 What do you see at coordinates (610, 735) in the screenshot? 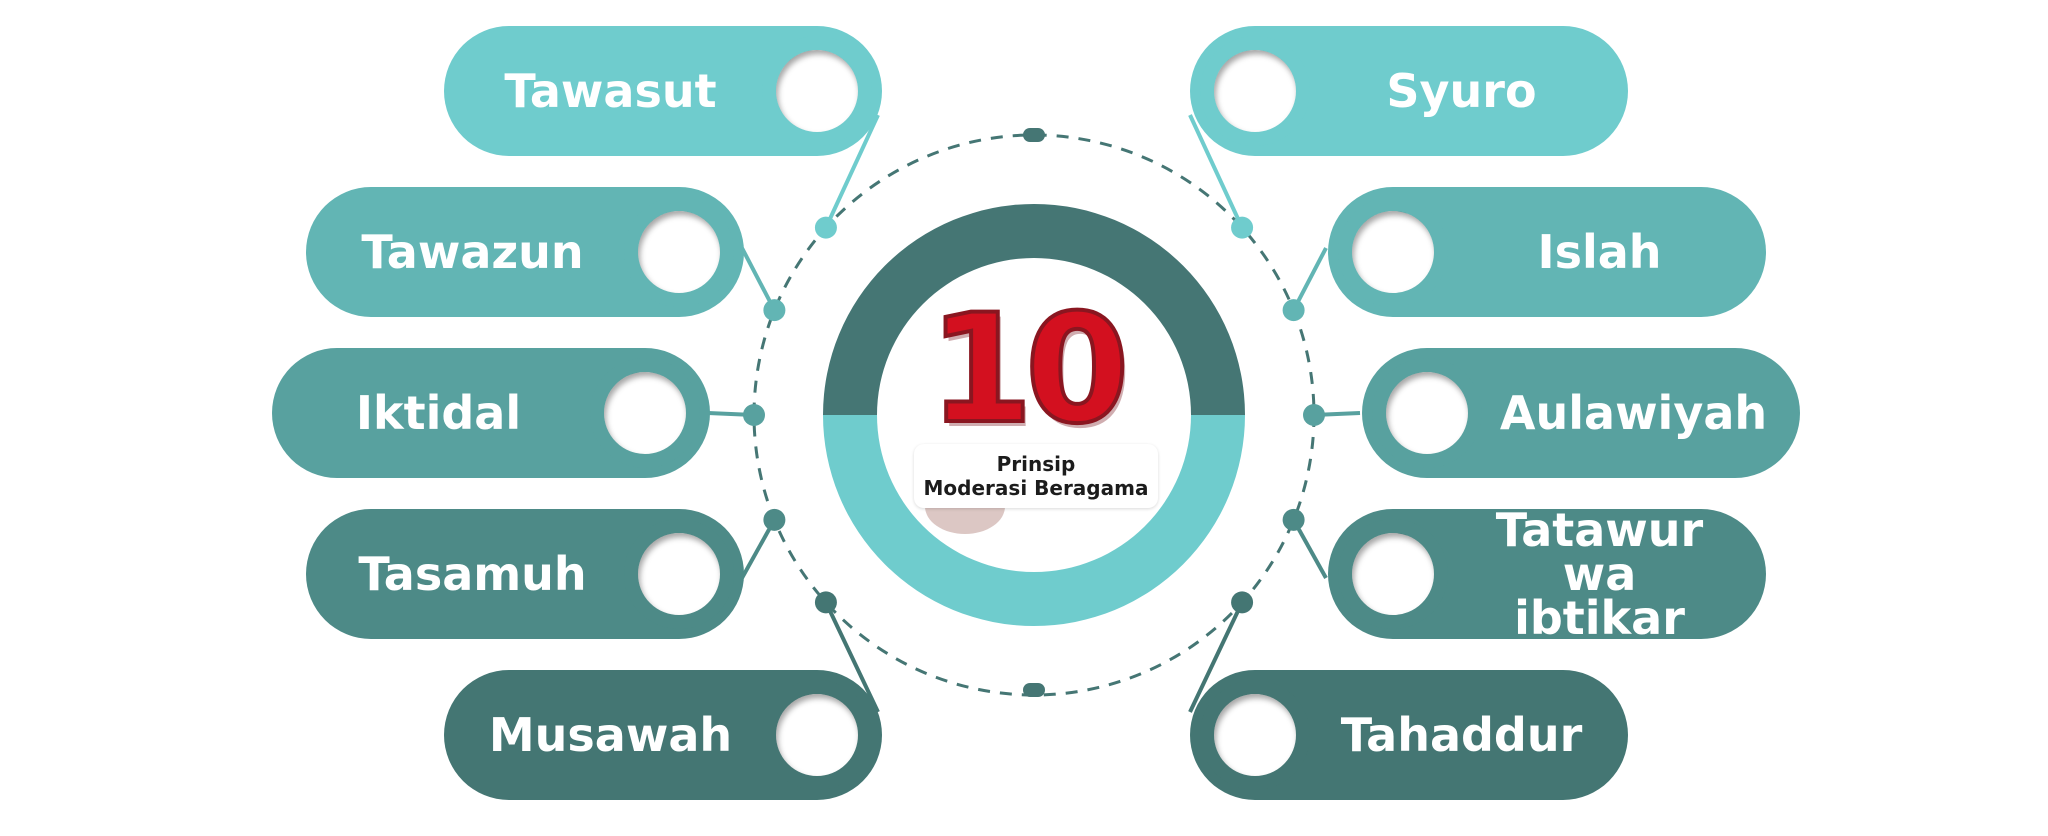
I see `principle-label: Musawah` at bounding box center [610, 735].